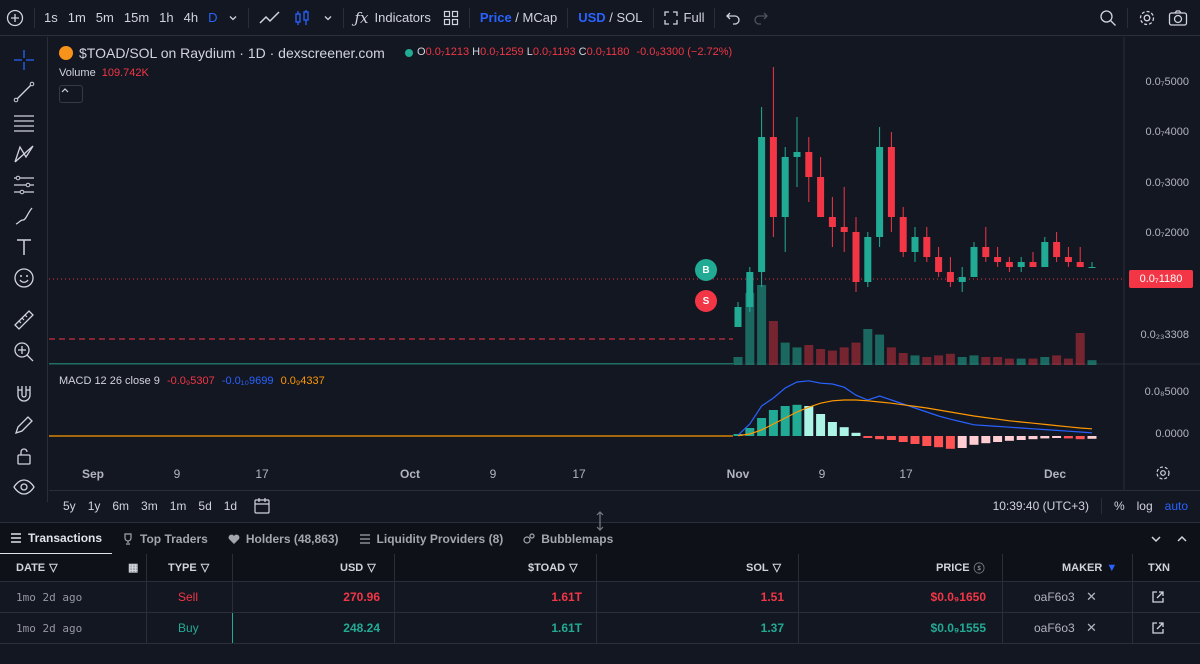 The image size is (1200, 664). I want to click on pattern-tool, so click(24, 154).